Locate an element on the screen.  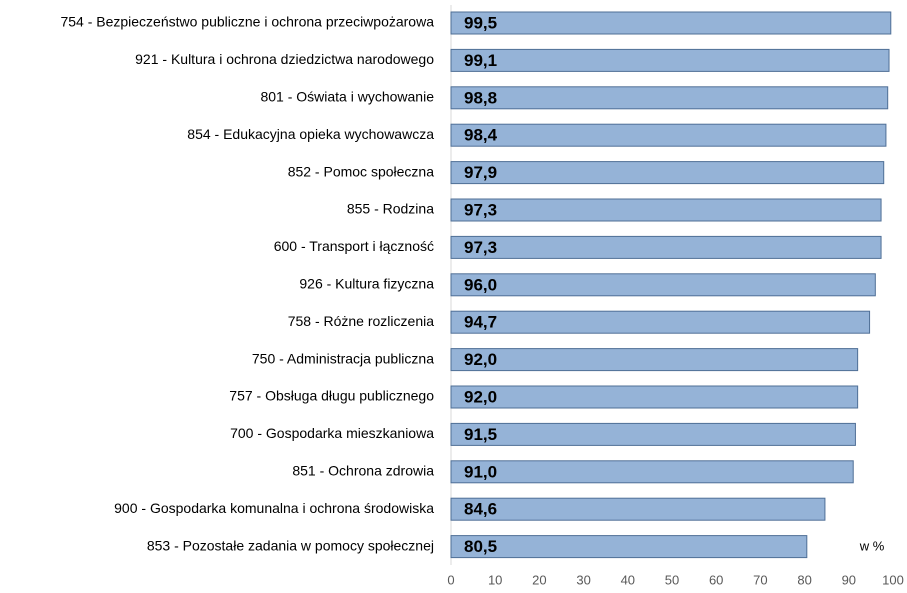
x-tick-label: 60 is located at coordinates (716, 579).